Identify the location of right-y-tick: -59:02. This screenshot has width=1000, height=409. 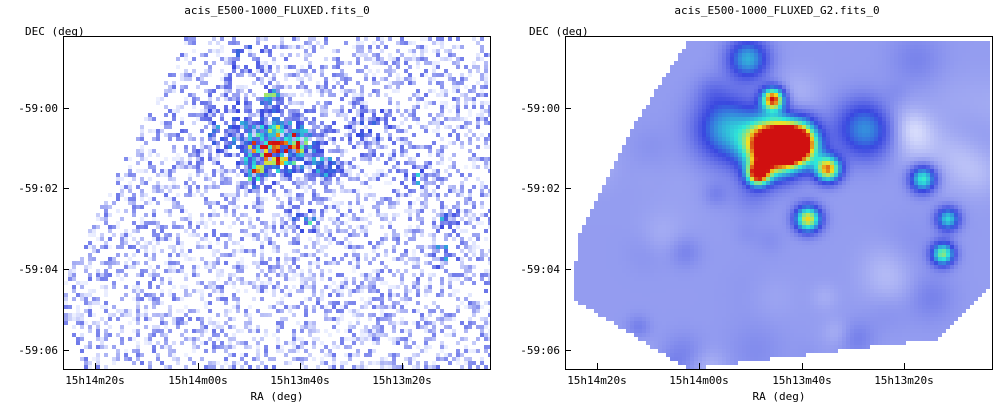
(540, 188).